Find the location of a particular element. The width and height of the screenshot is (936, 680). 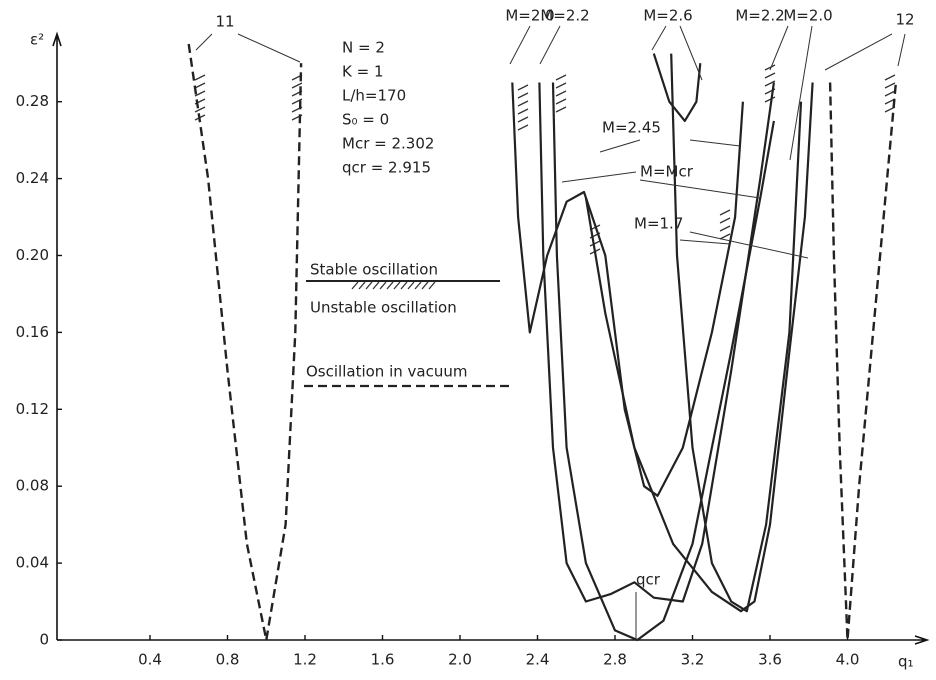

x-tick-label: 3.2 is located at coordinates (693, 660).